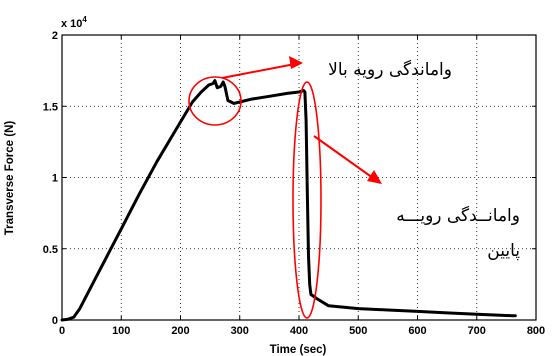  What do you see at coordinates (261, 70) in the screenshot?
I see `upper-failure-arrow` at bounding box center [261, 70].